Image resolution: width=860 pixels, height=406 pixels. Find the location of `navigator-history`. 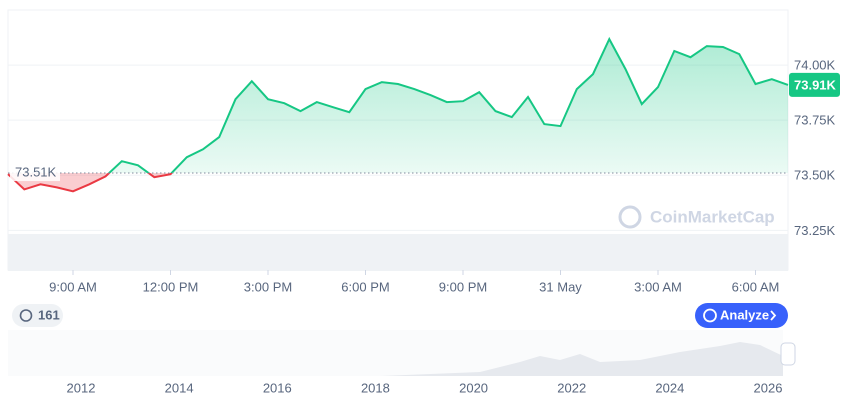

navigator-history is located at coordinates (581, 359).